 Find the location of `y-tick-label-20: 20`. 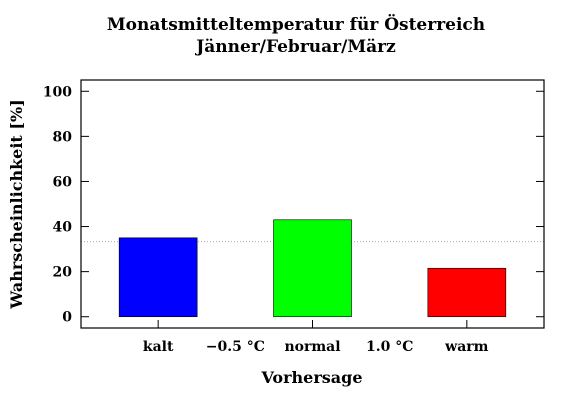

y-tick-label-20: 20 is located at coordinates (63, 273).